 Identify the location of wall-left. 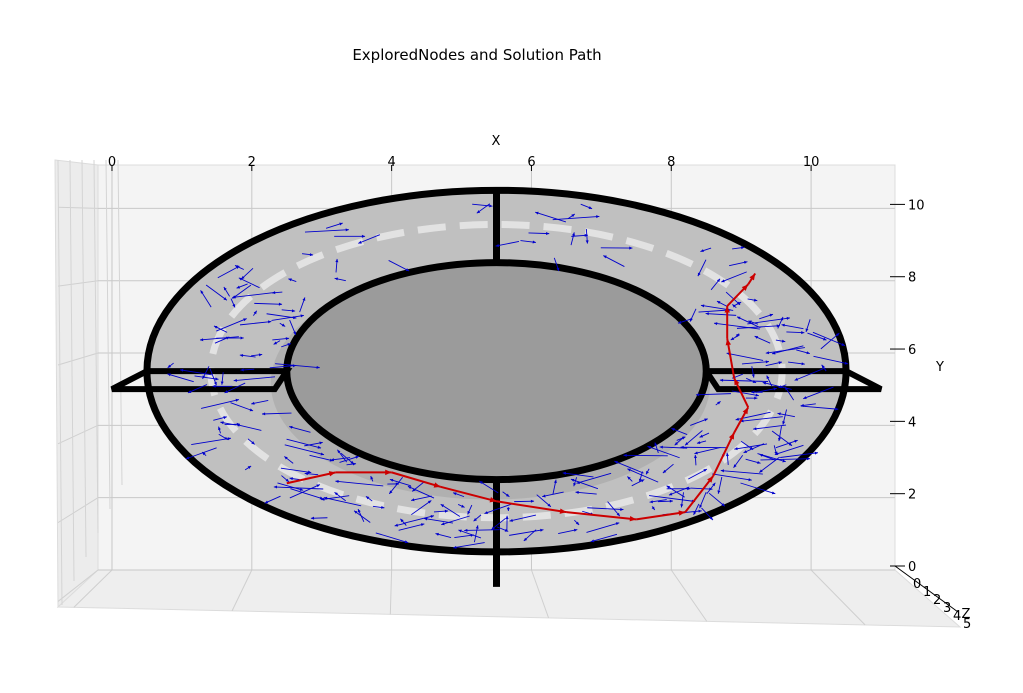
(201, 380).